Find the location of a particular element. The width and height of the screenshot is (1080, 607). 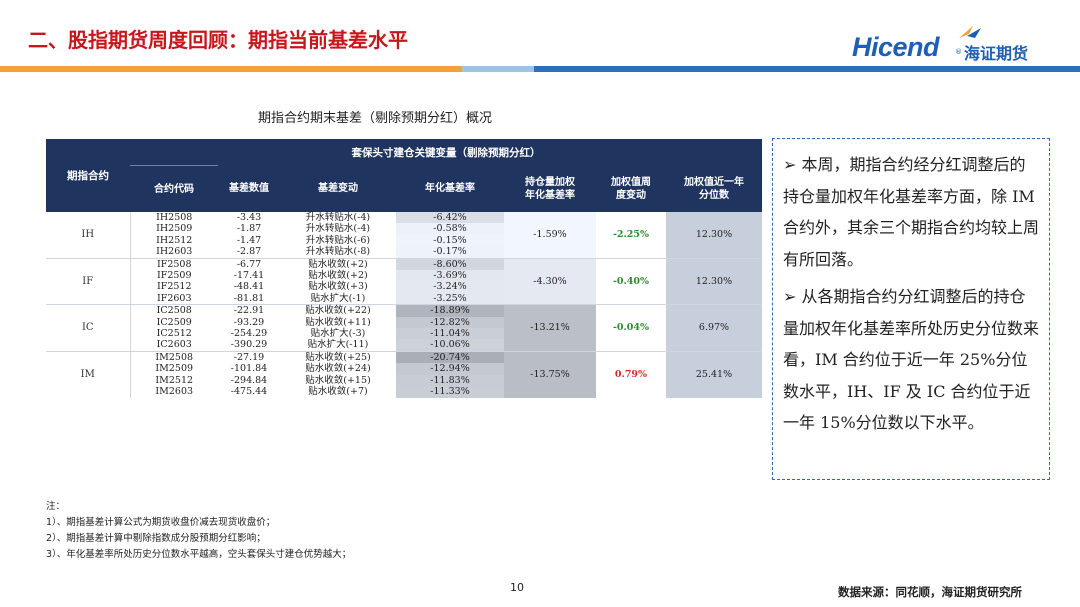

company-logo: Hicend ® 海证期货 is located at coordinates (952, 44).